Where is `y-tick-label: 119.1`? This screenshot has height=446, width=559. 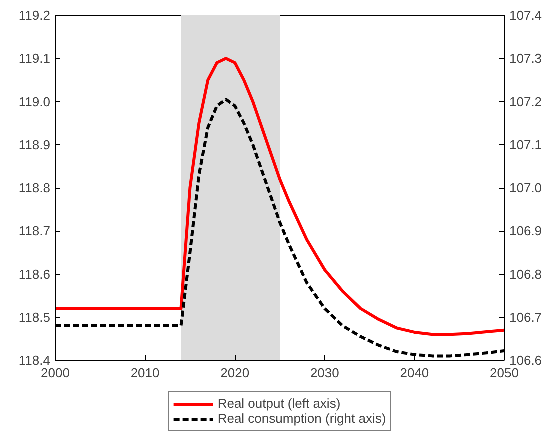 y-tick-label: 119.1 is located at coordinates (34, 58).